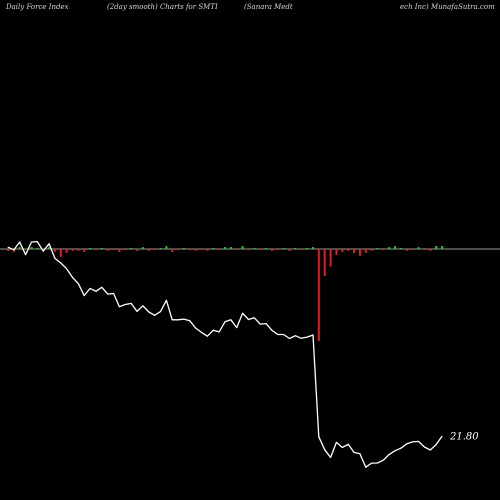 The width and height of the screenshot is (500, 500). What do you see at coordinates (37, 7) in the screenshot?
I see `chart-header-left: Daily Force Index` at bounding box center [37, 7].